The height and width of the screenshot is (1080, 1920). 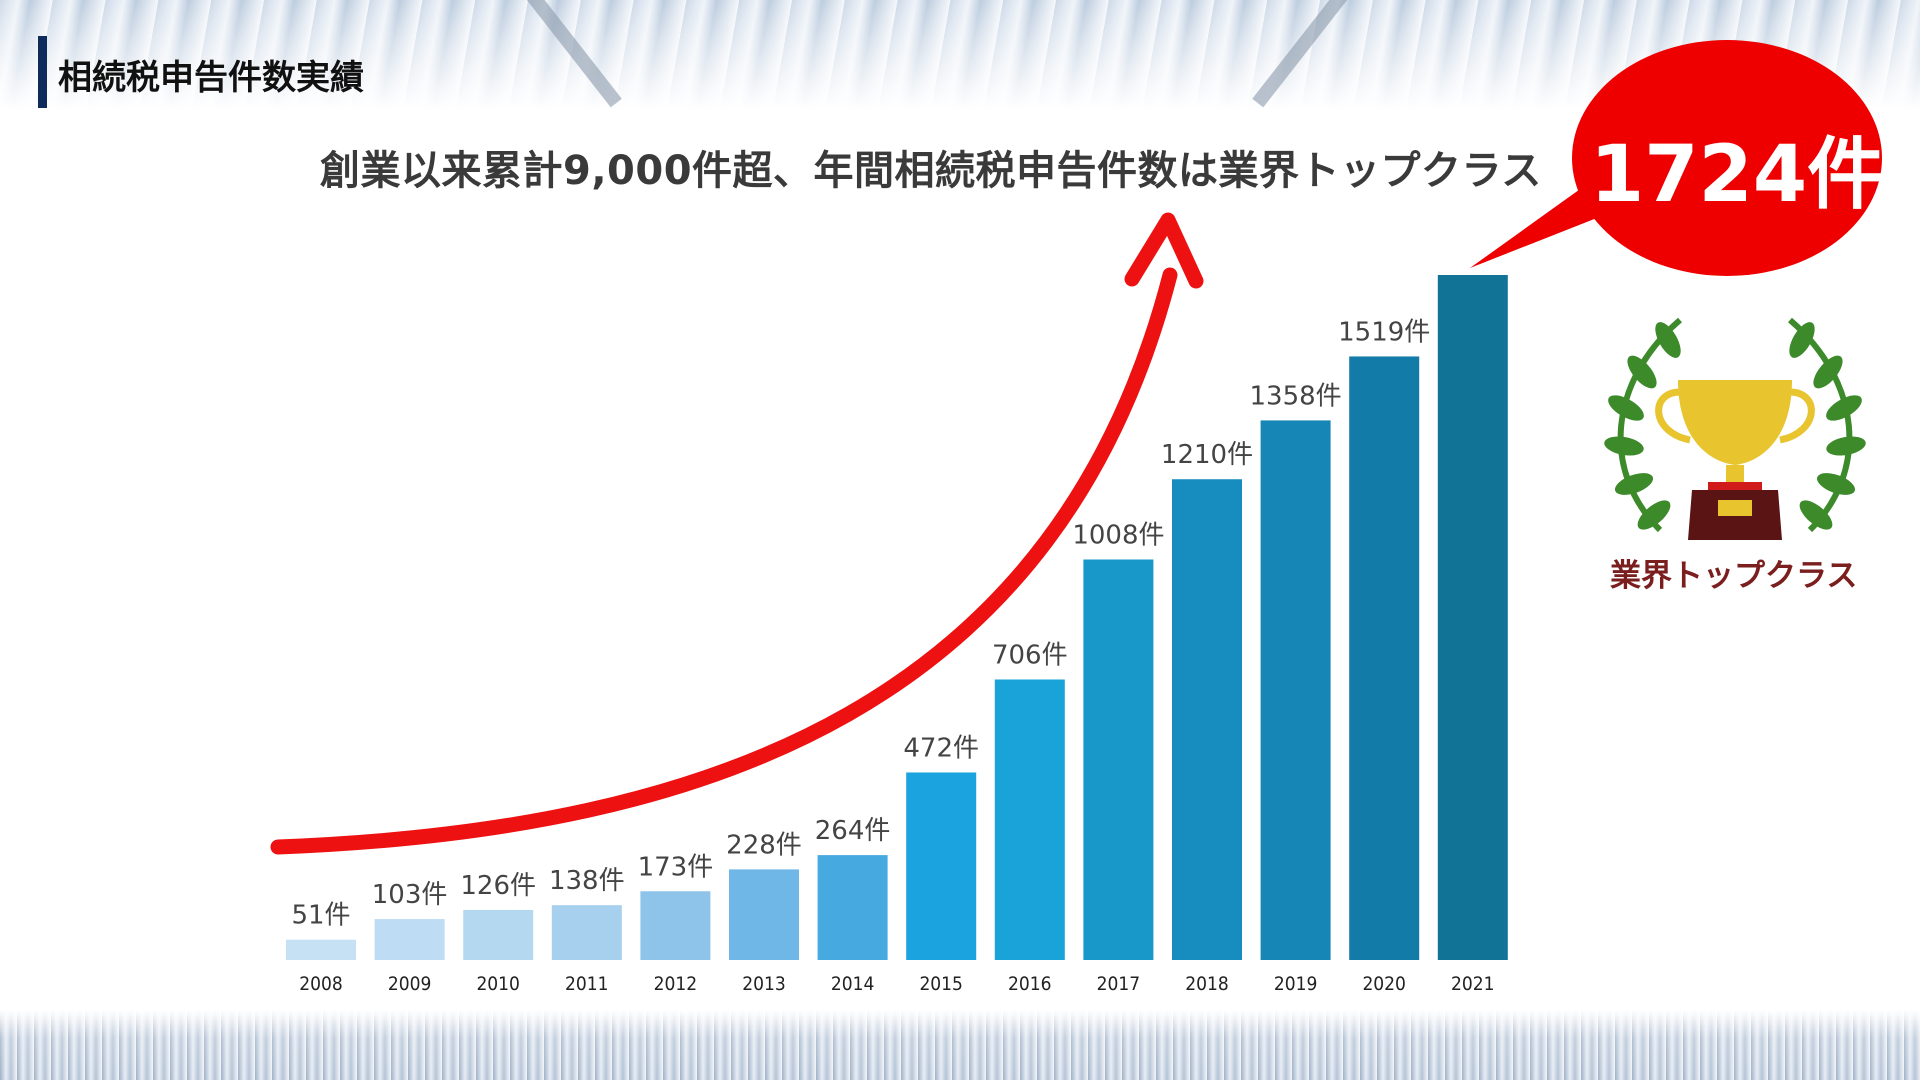 I want to click on bar-2009, so click(x=409, y=939).